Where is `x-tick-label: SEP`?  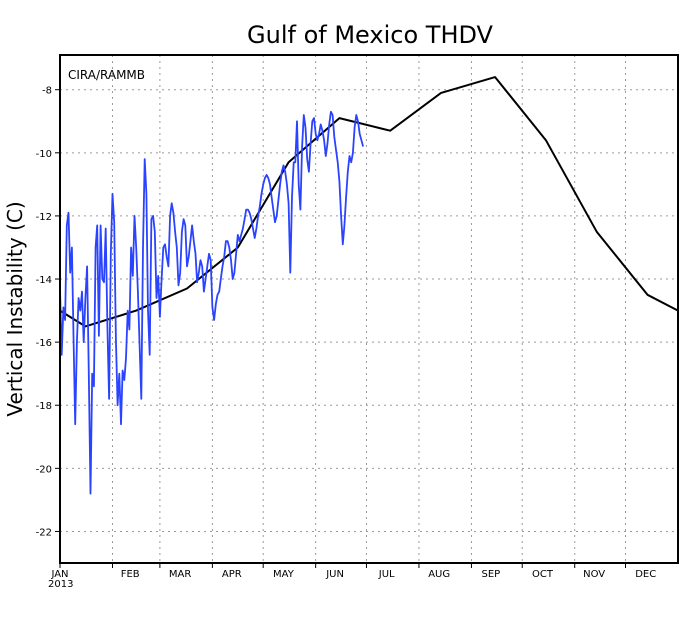
x-tick-label: SEP is located at coordinates (490, 574).